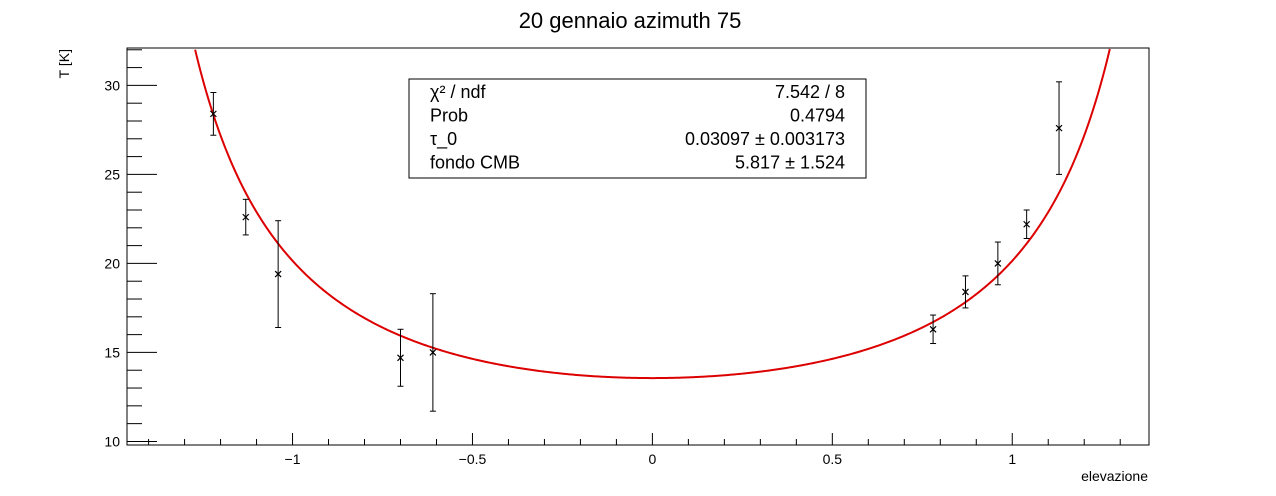 Image resolution: width=1276 pixels, height=496 pixels. What do you see at coordinates (458, 92) in the screenshot?
I see `stats-label: χ² / ndf` at bounding box center [458, 92].